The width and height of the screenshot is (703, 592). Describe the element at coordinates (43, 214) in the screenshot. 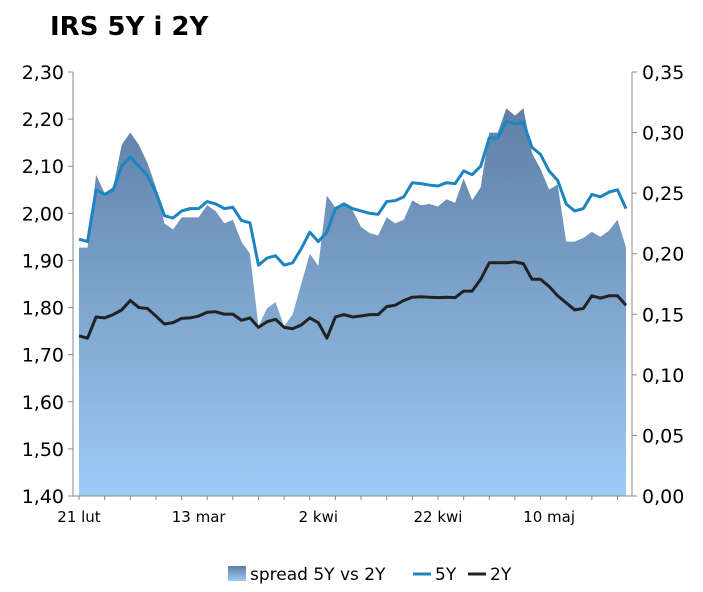

I see `left-tick-label: 2,00` at that location.